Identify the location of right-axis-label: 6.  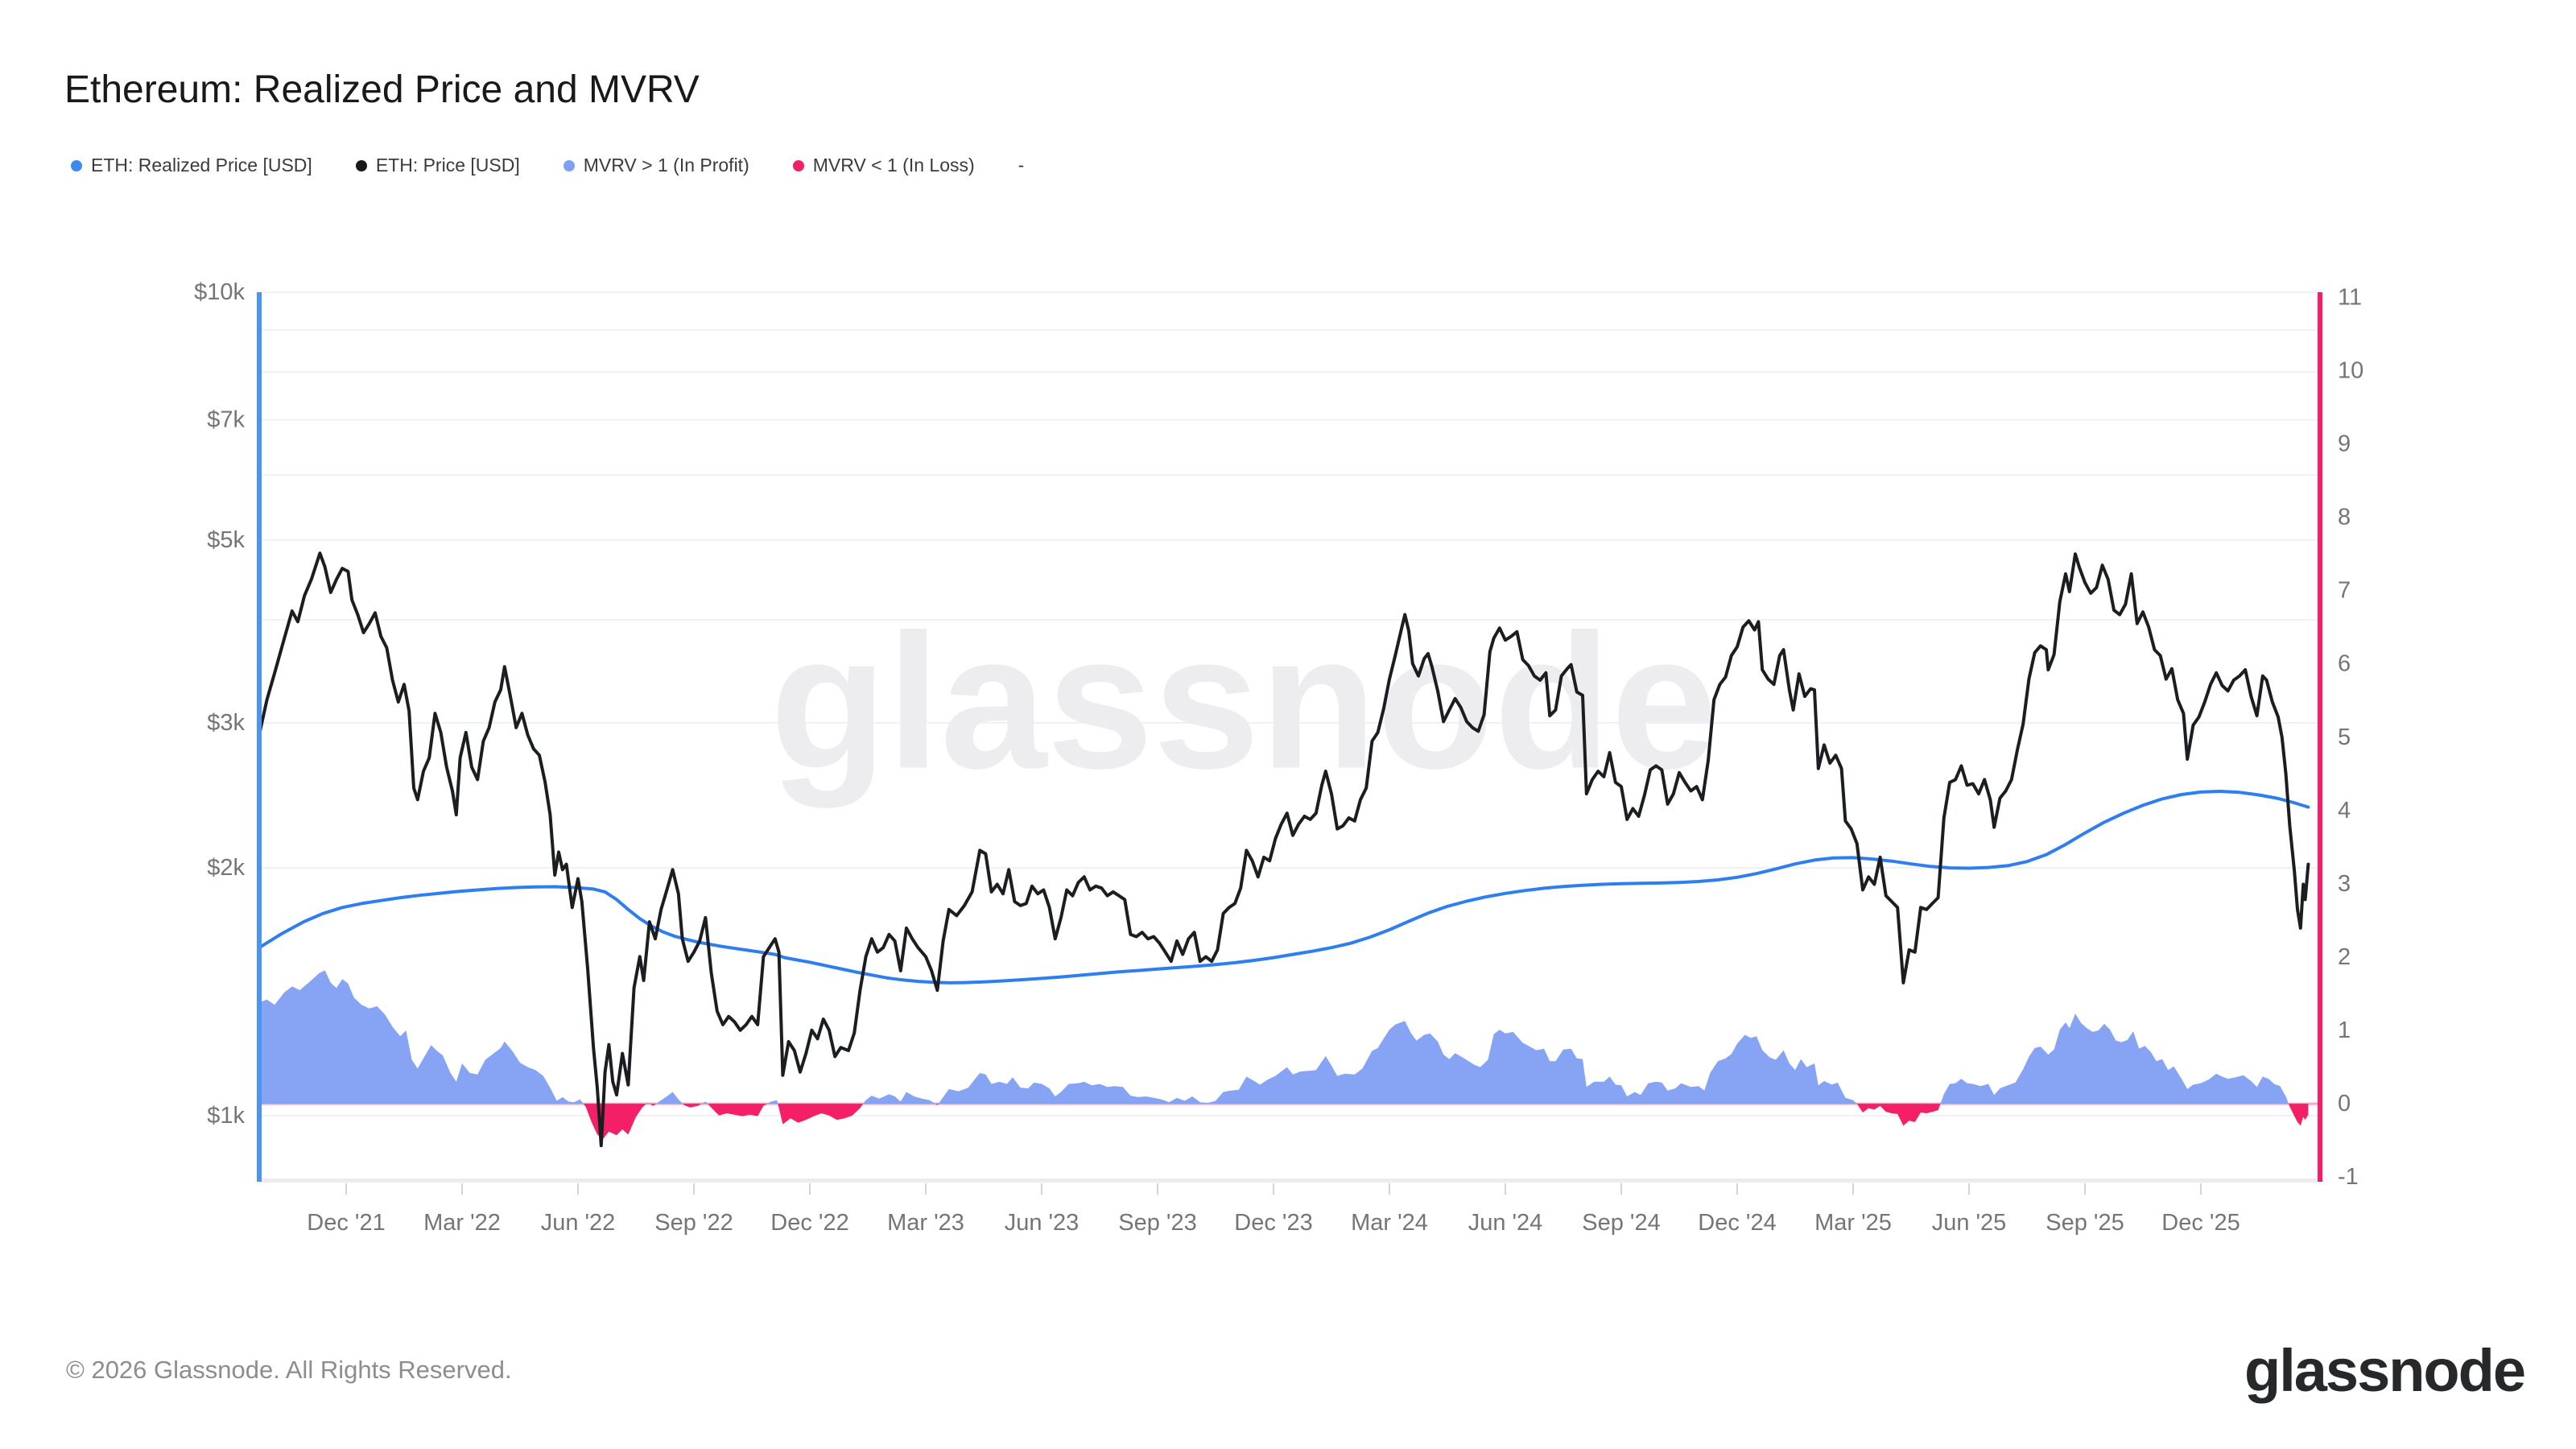
(2344, 664).